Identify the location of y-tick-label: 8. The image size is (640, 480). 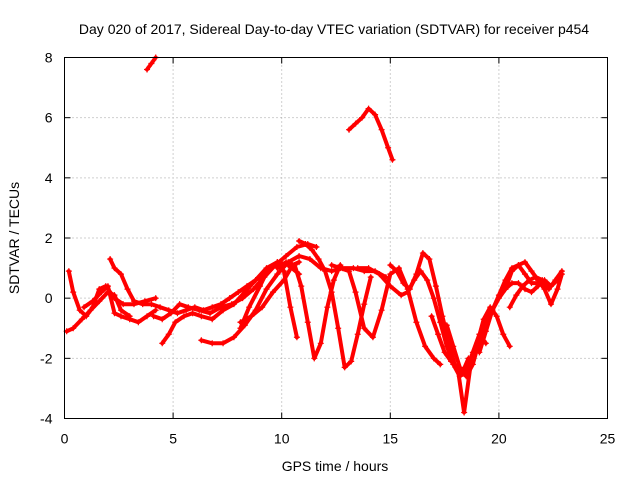
(49, 58).